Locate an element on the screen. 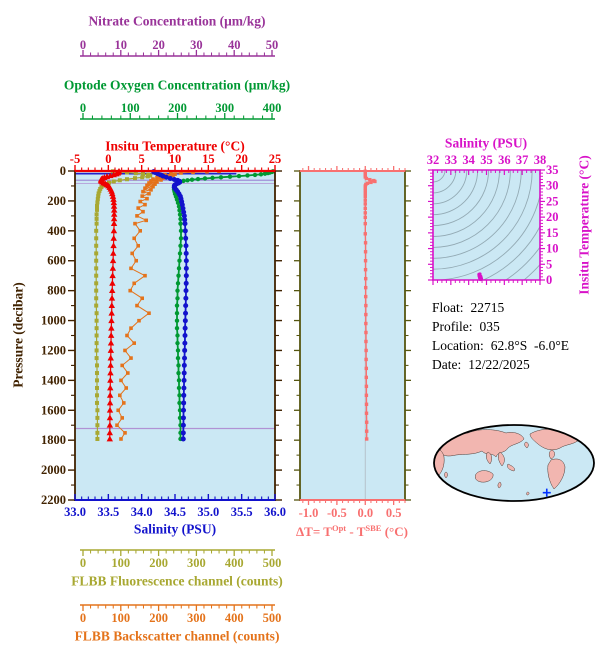 The height and width of the screenshot is (663, 609). delta-t-plot is located at coordinates (352, 335).